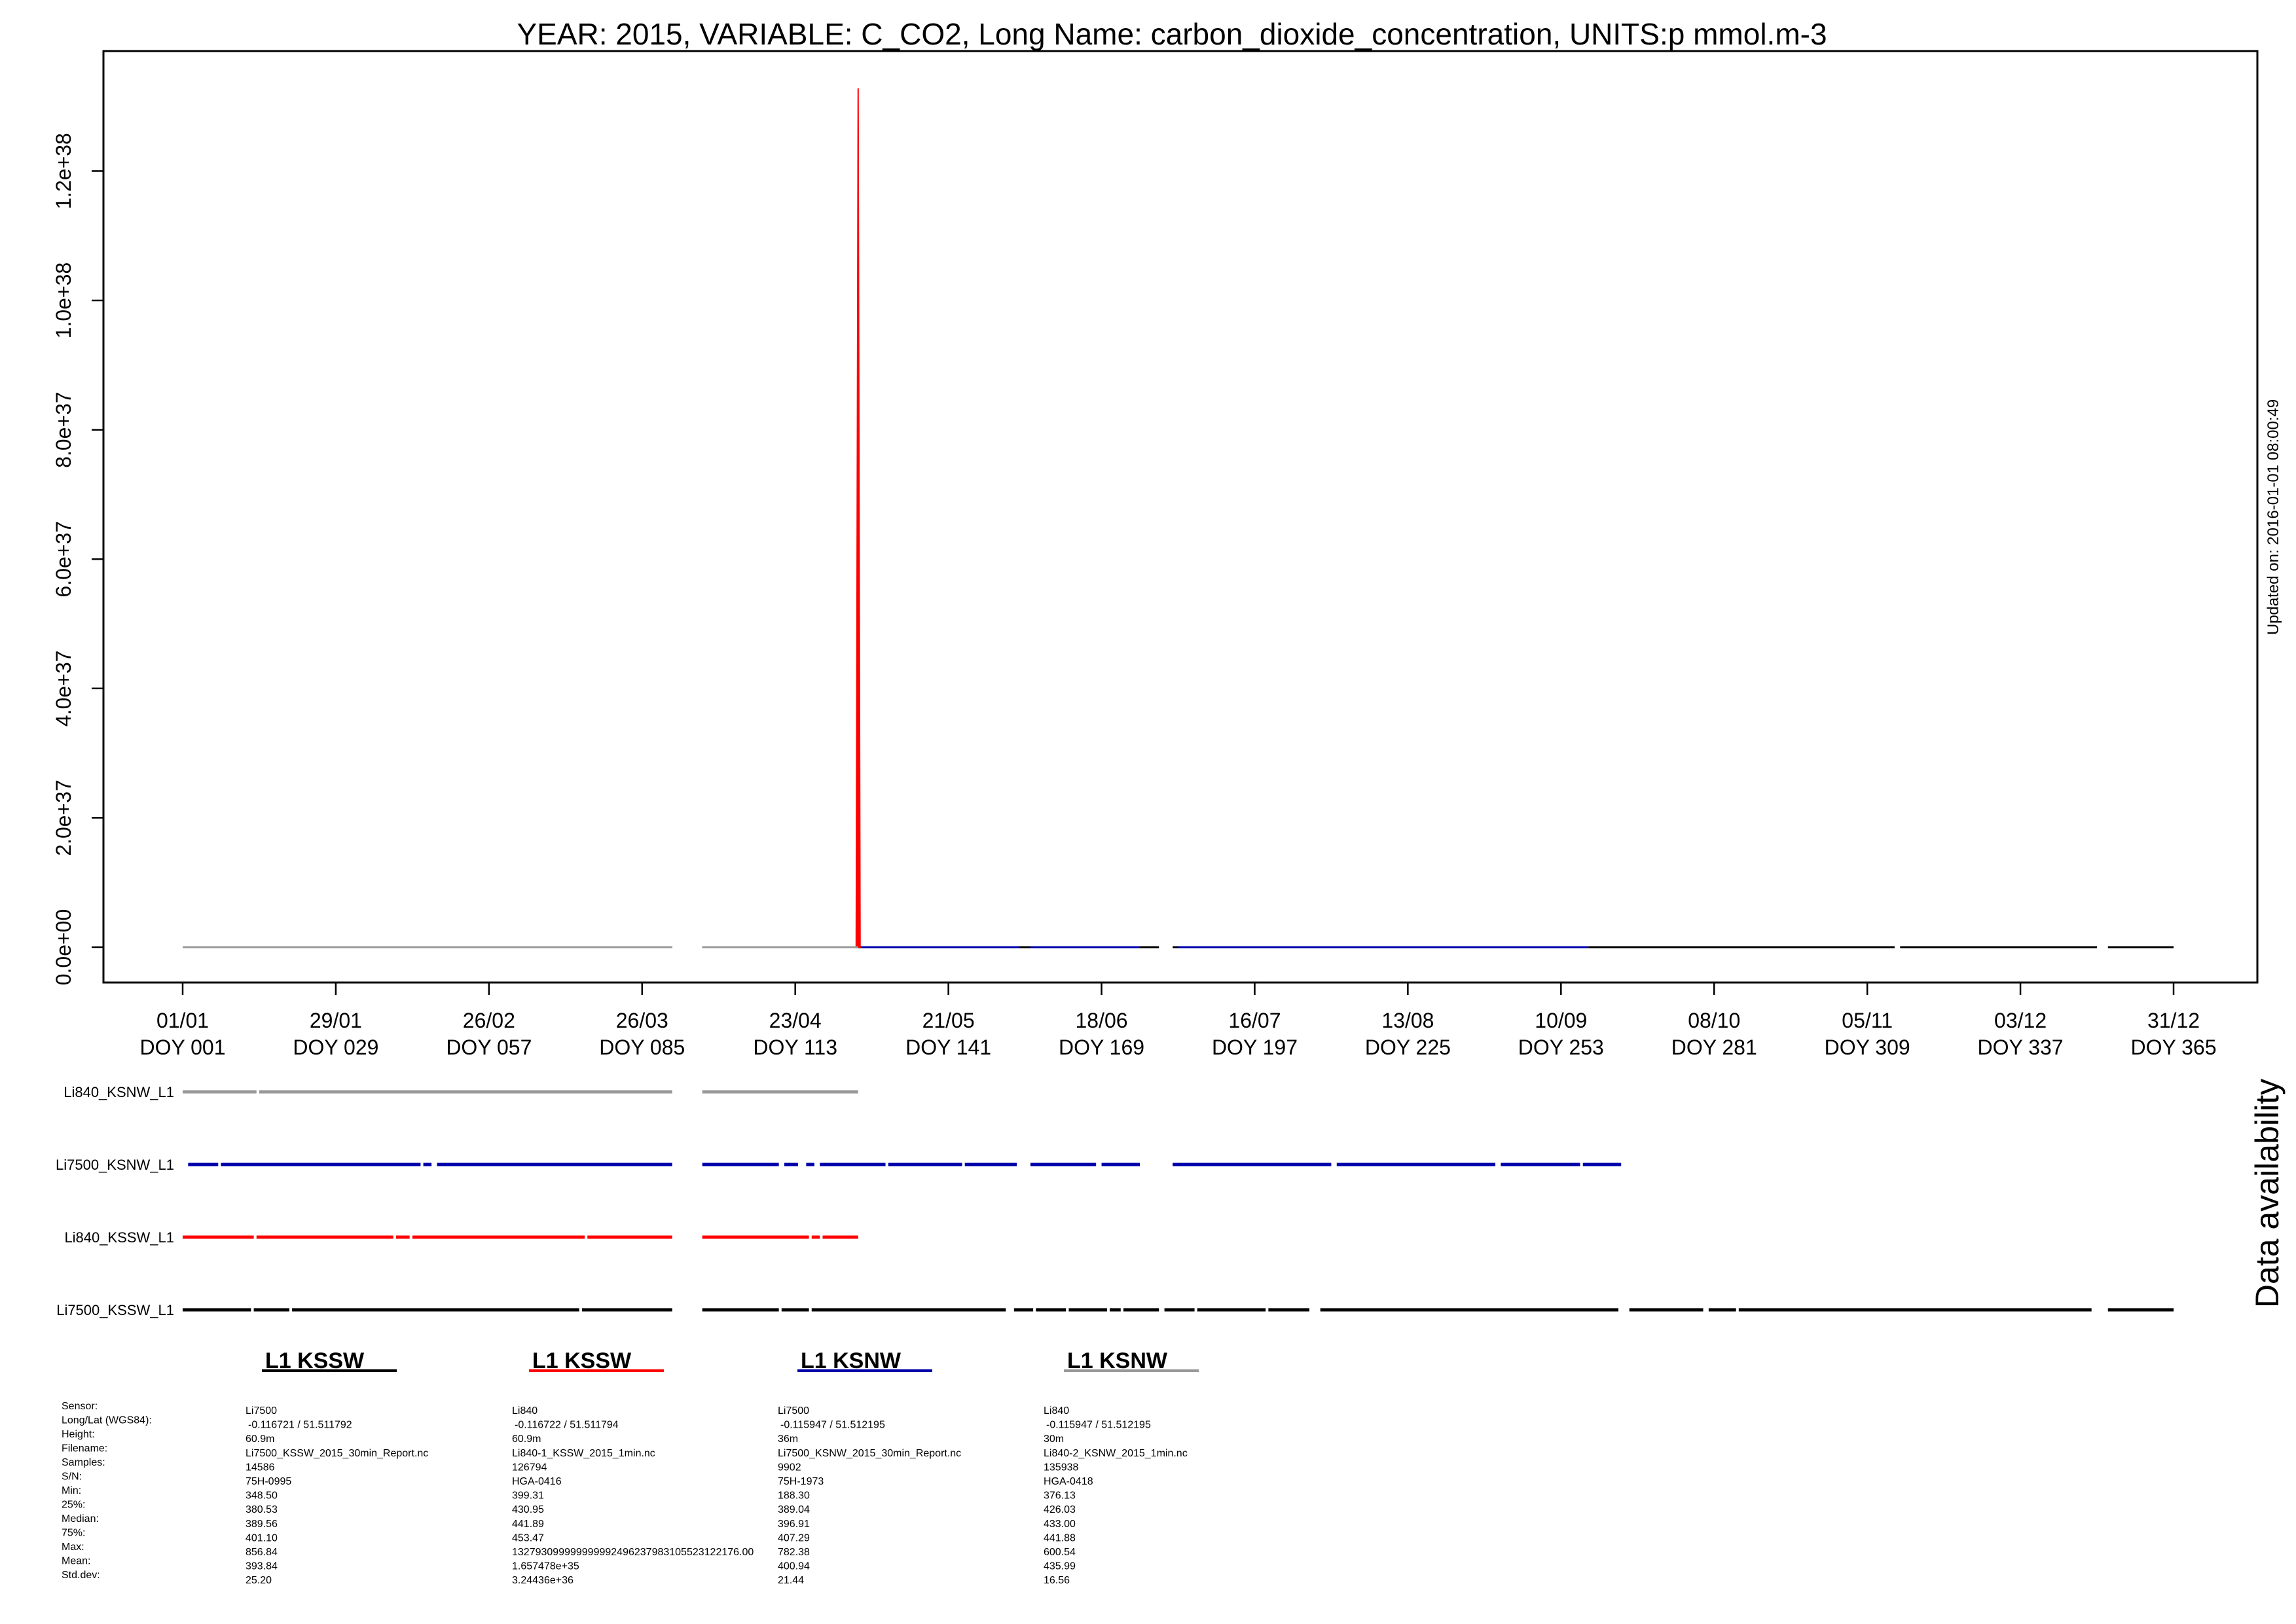  What do you see at coordinates (260, 1467) in the screenshot?
I see `stats-value: 14586` at bounding box center [260, 1467].